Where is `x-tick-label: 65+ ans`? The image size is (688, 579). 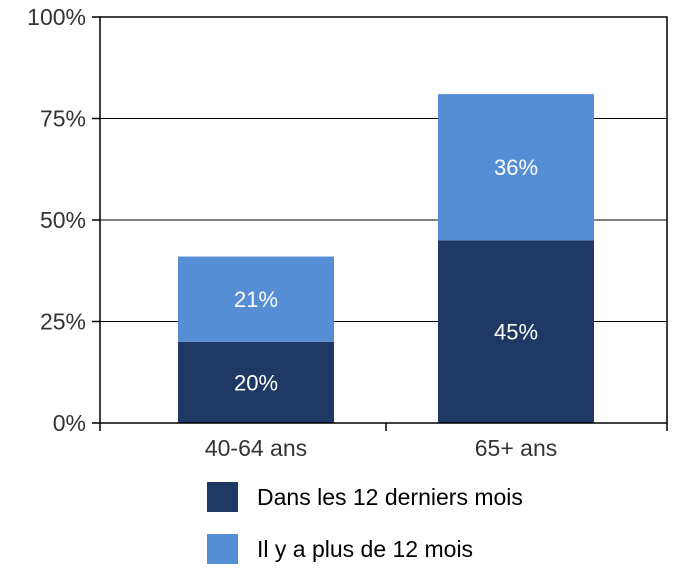
x-tick-label: 65+ ans is located at coordinates (516, 448).